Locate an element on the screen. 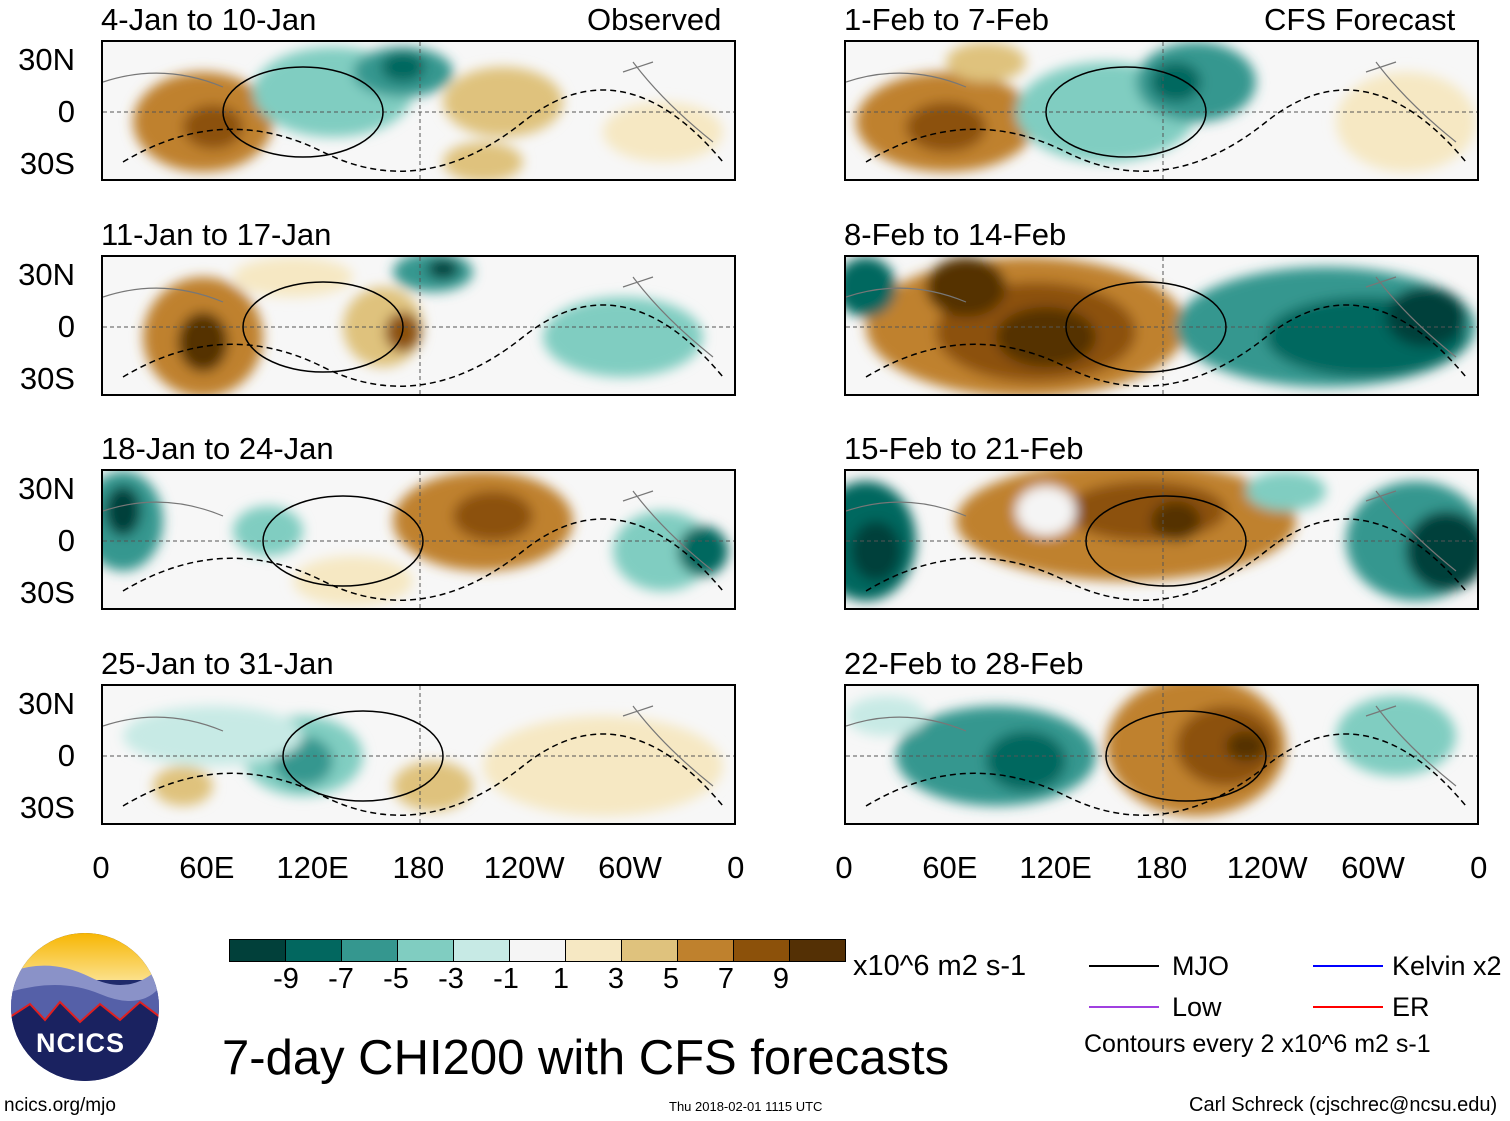  legend-er: ER is located at coordinates (1411, 1007).